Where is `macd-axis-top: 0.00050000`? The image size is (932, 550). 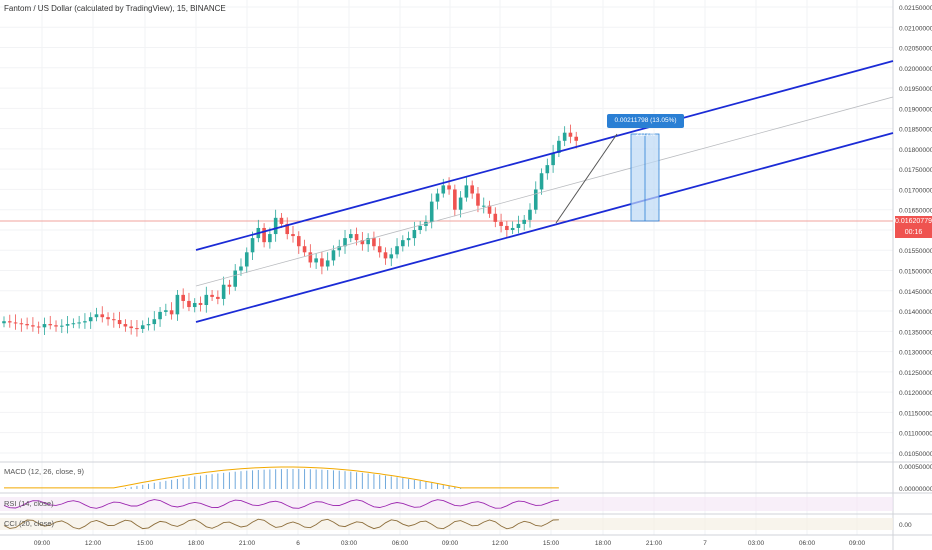
macd-axis-top: 0.00050000 is located at coordinates (915, 467).